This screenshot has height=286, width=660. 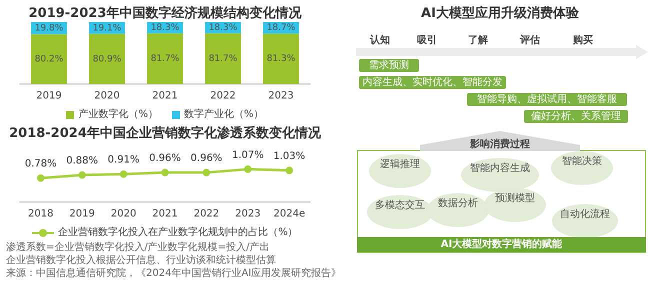 What do you see at coordinates (389, 65) in the screenshot?
I see `tag-box: 需求预测` at bounding box center [389, 65].